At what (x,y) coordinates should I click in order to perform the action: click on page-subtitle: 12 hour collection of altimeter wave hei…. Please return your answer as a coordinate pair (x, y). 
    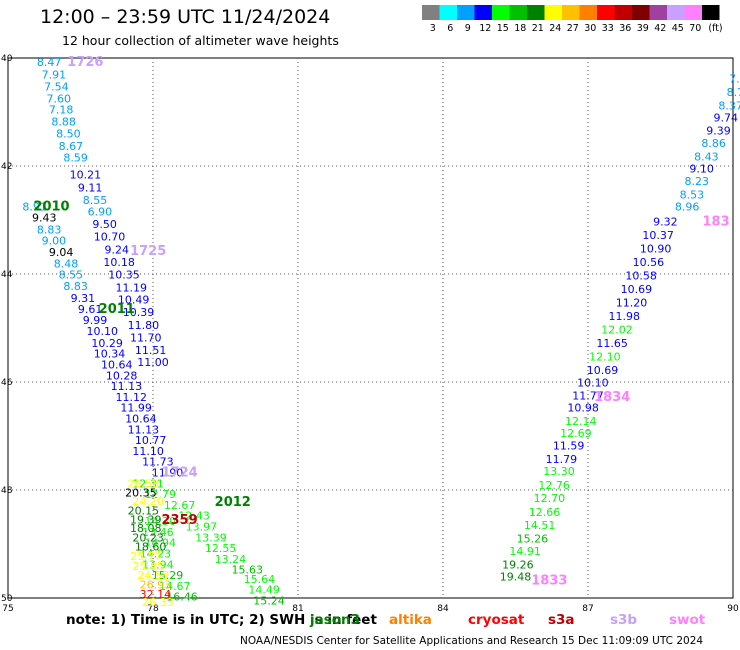
    Looking at the image, I should click on (200, 40).